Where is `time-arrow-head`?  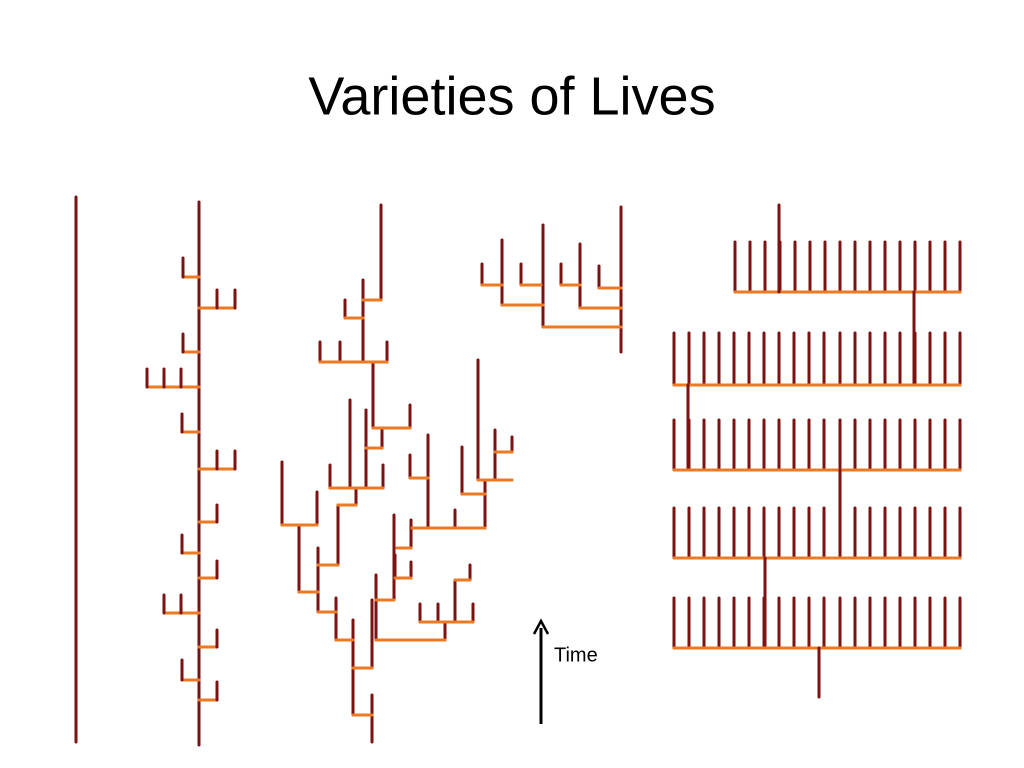 time-arrow-head is located at coordinates (541, 626).